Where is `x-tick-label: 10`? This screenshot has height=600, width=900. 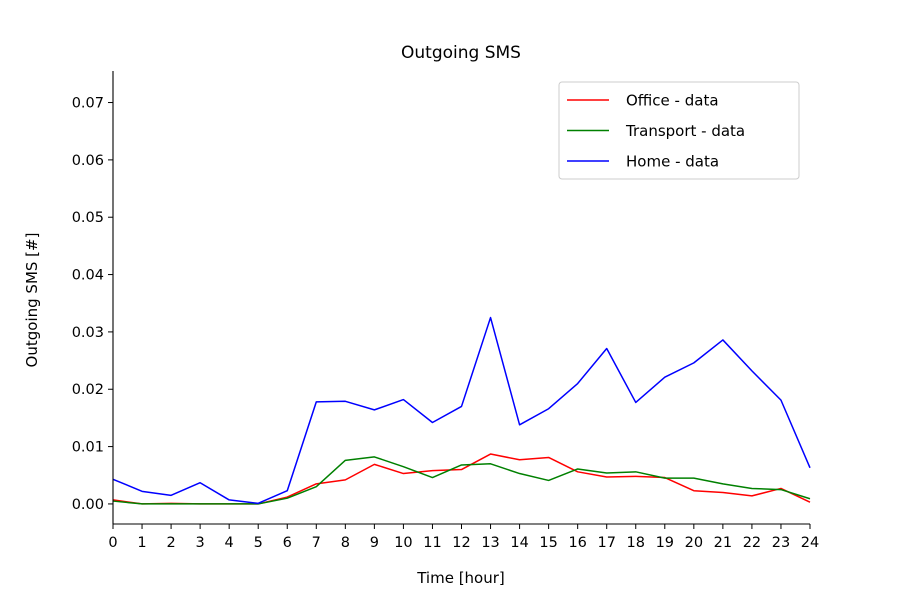
x-tick-label: 10 is located at coordinates (403, 543).